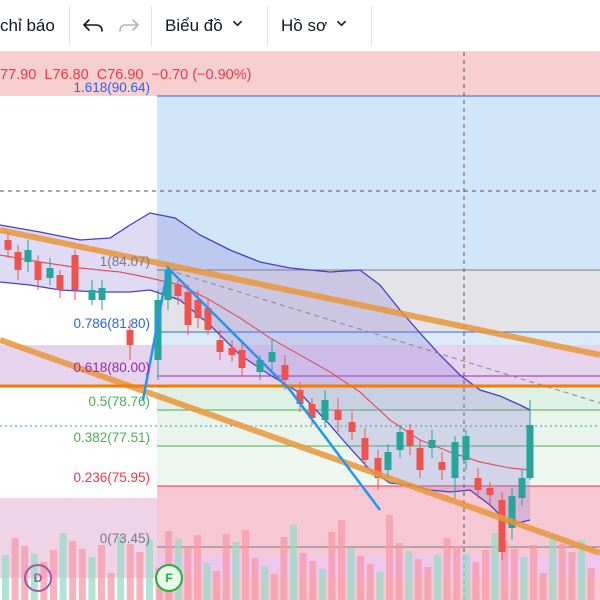 The image size is (600, 600). What do you see at coordinates (18, 75) in the screenshot?
I see `ohlc-high: 77.90` at bounding box center [18, 75].